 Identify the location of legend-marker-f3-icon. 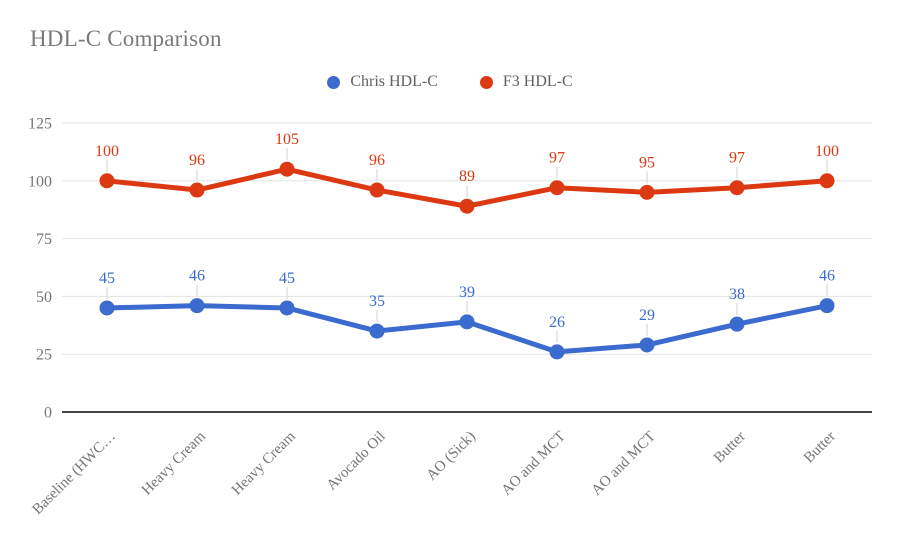
(486, 82).